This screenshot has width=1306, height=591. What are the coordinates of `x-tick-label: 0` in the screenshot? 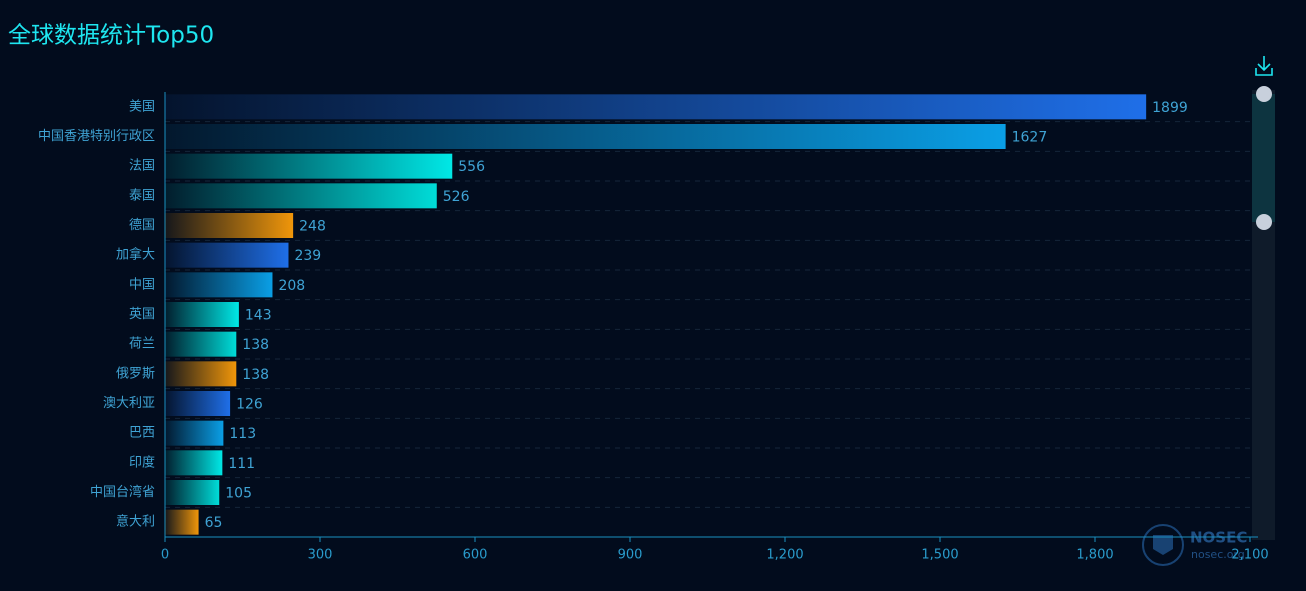 It's located at (165, 555).